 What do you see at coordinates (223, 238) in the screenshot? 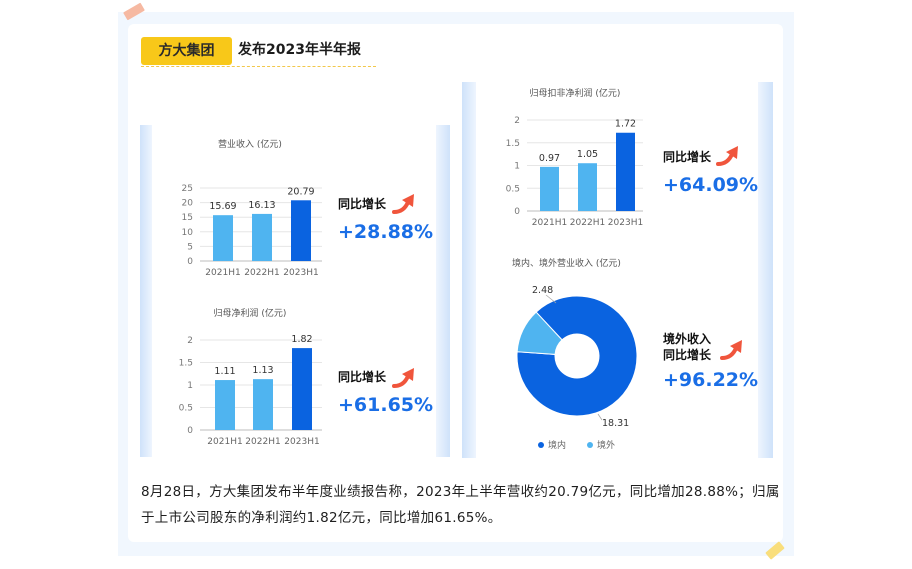
I see `bar-revenue-2021H1` at bounding box center [223, 238].